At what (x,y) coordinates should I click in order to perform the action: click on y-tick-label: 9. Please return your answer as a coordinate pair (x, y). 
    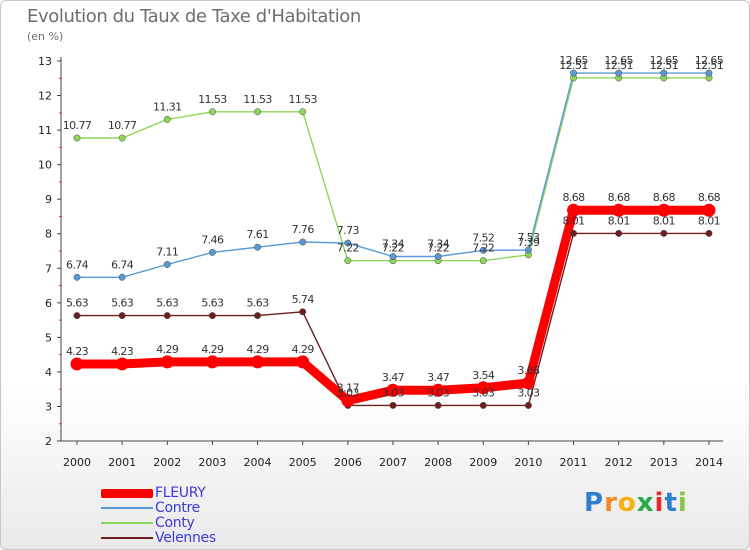
    Looking at the image, I should click on (48, 199).